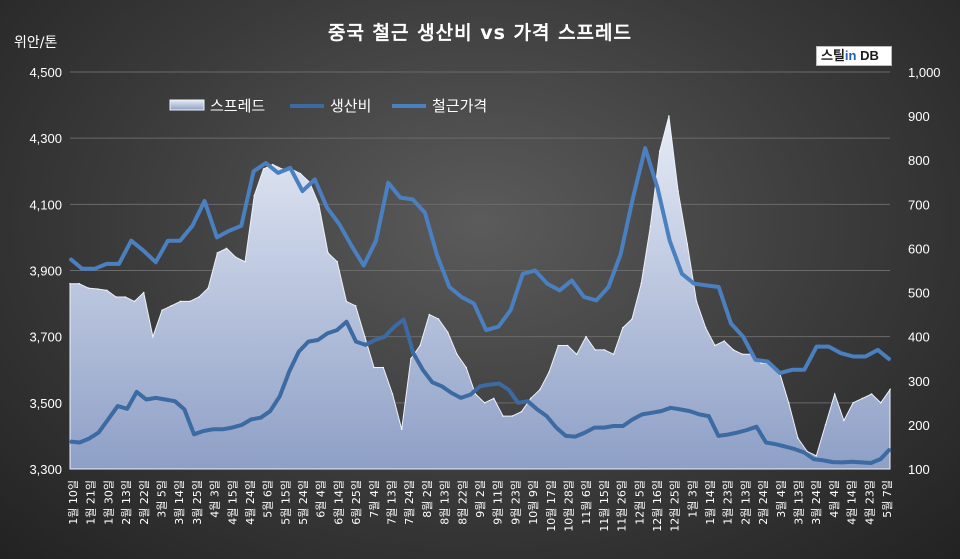  What do you see at coordinates (45, 337) in the screenshot?
I see `left-axis-tick-label: 3,700` at bounding box center [45, 337].